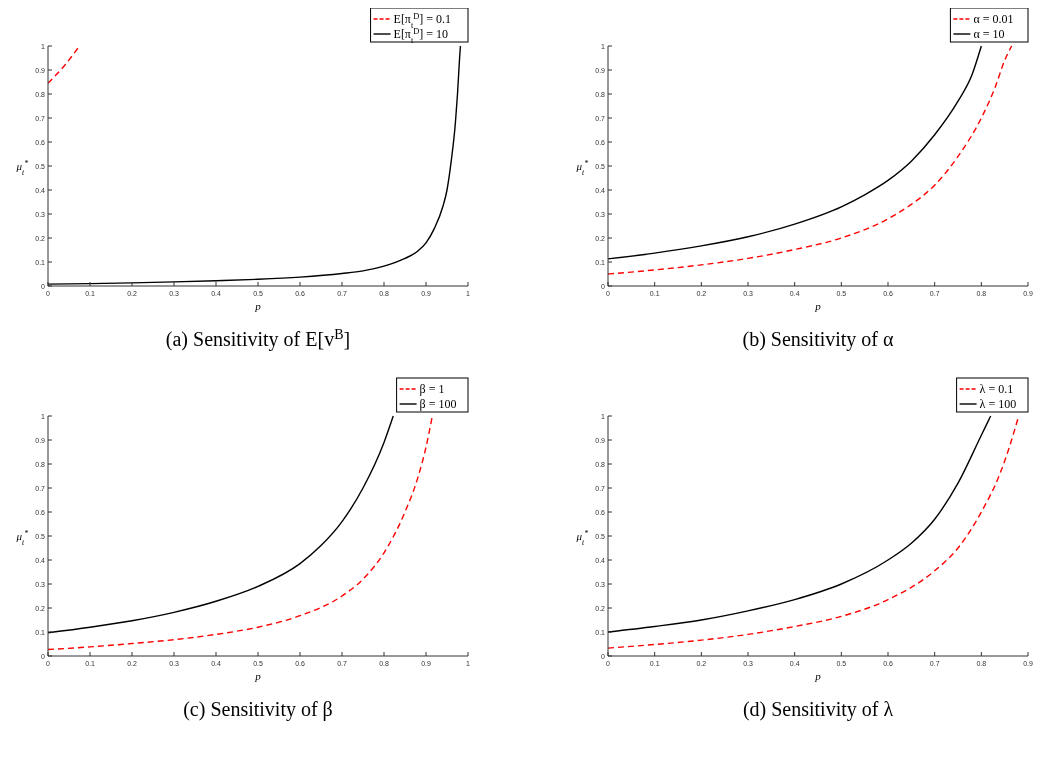 The width and height of the screenshot is (1058, 763). What do you see at coordinates (432, 389) in the screenshot?
I see `legend-label: β = 1` at bounding box center [432, 389].